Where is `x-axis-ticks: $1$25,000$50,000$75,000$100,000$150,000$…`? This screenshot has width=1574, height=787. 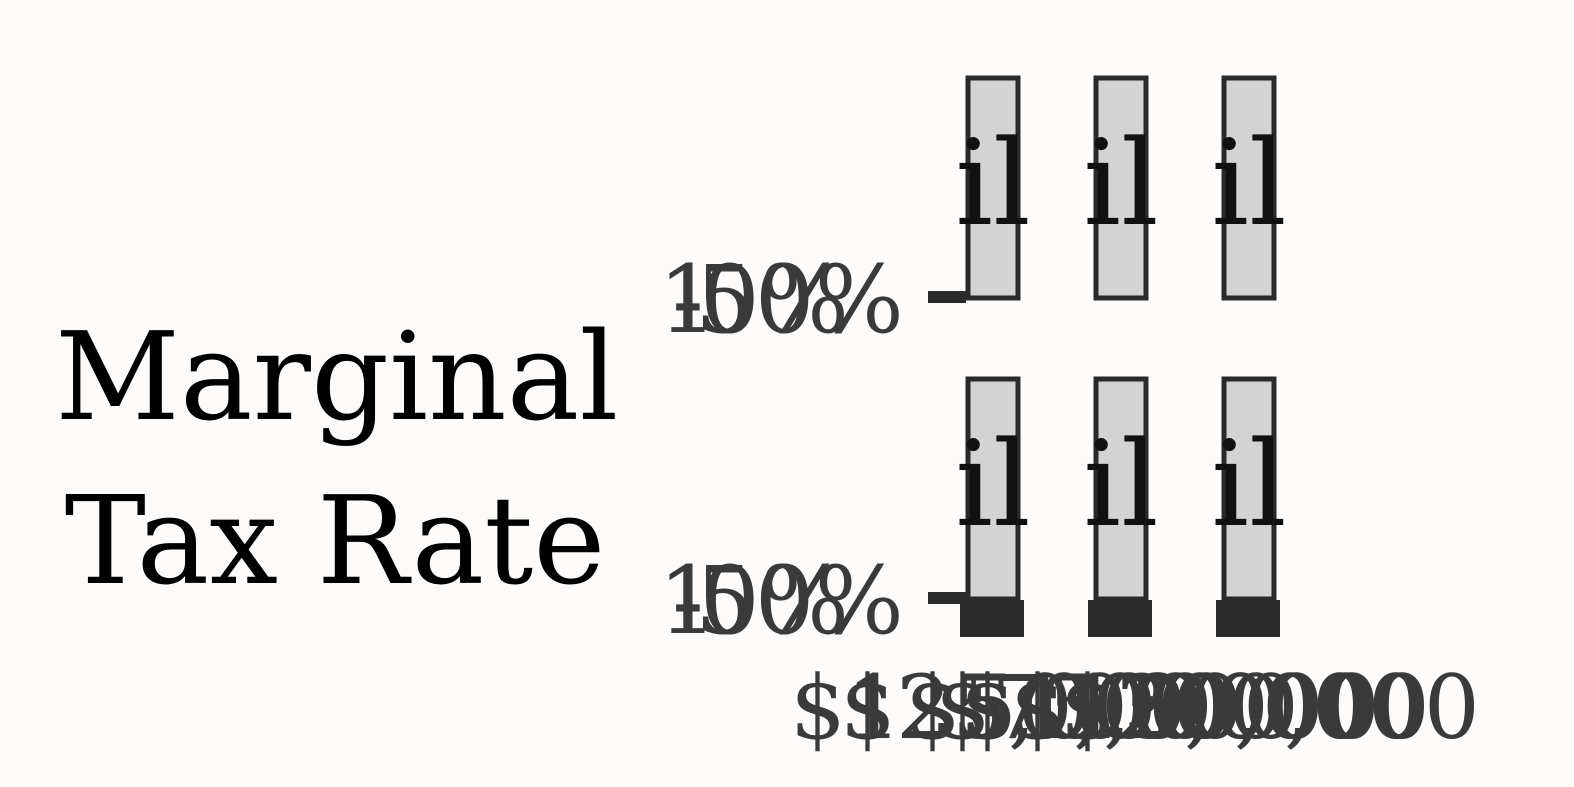 x-axis-ticks: $1$25,000$50,000$75,000$100,000$150,000$… is located at coordinates (1135, 679).